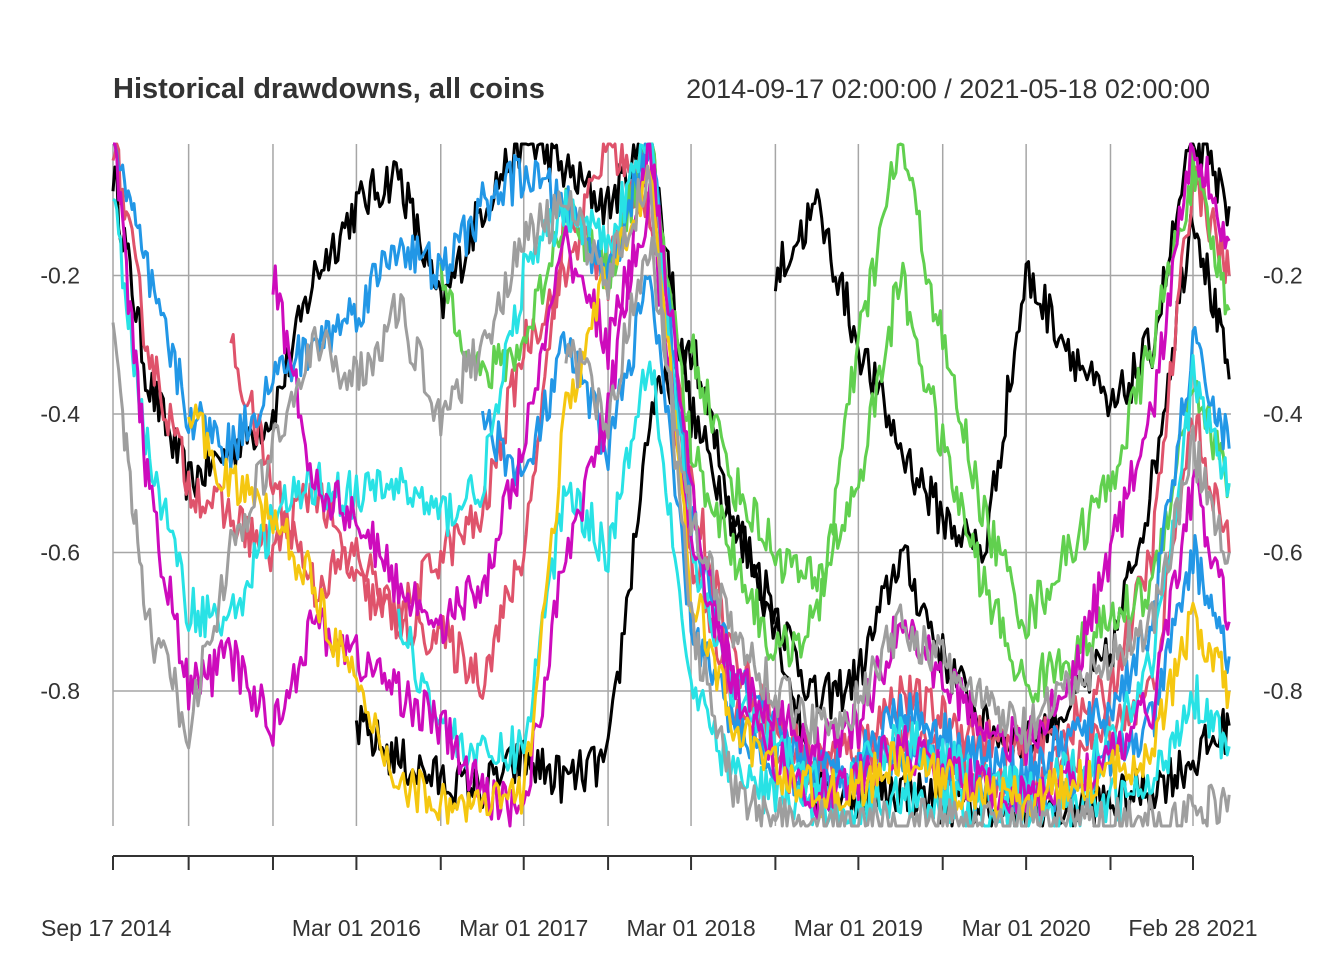 This screenshot has height=960, width=1344. I want to click on x-tick-label-4: Mar 01 2019, so click(858, 928).